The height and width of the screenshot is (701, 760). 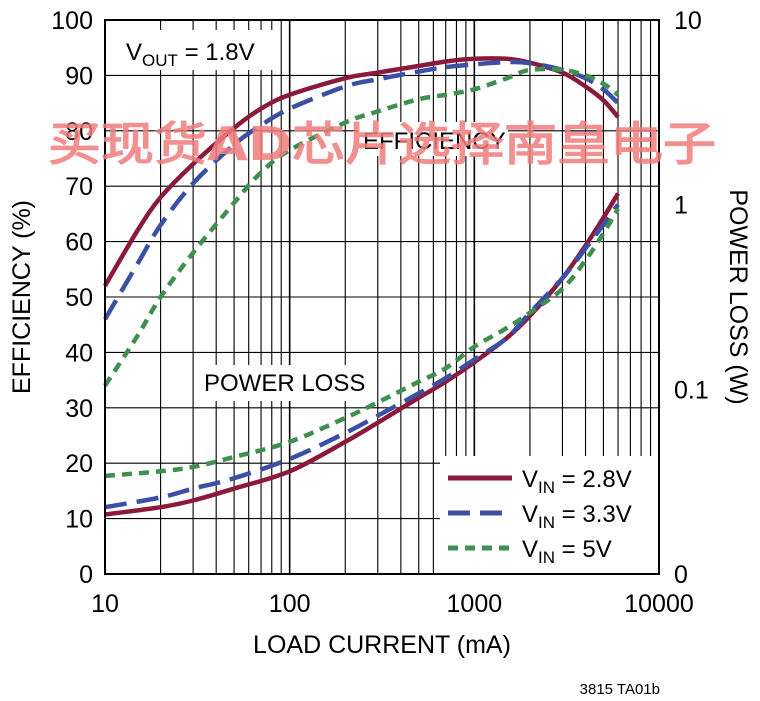 I want to click on efficiency-label: EFFICIENCY, so click(x=434, y=141).